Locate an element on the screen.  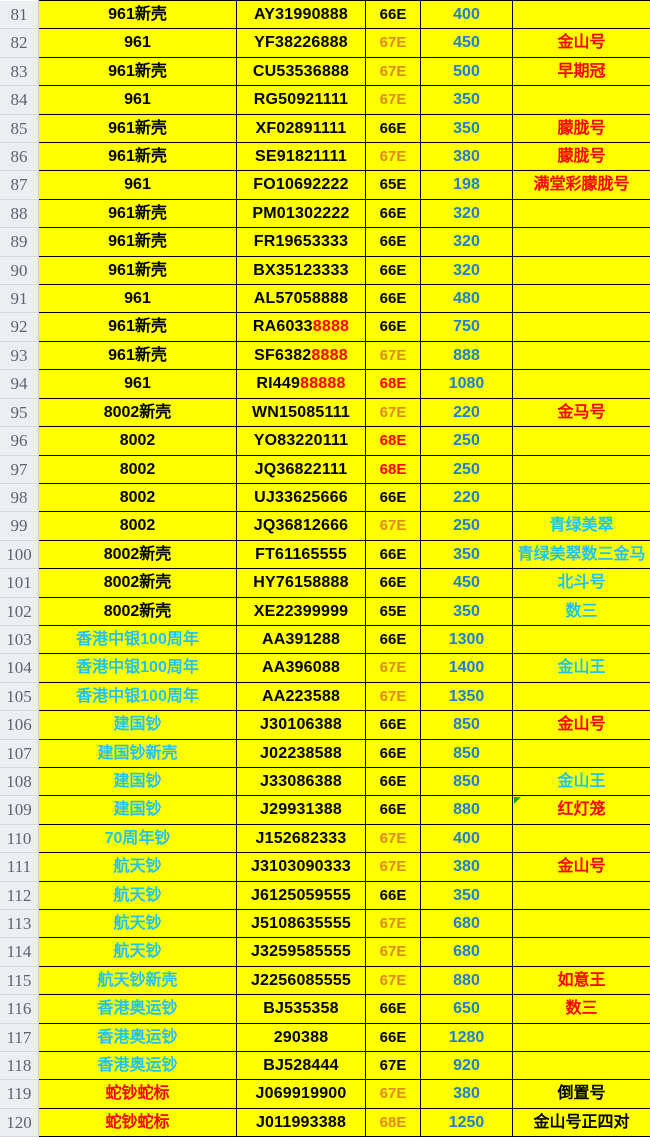
cell-serial-number: RA60338888 is located at coordinates (301, 327).